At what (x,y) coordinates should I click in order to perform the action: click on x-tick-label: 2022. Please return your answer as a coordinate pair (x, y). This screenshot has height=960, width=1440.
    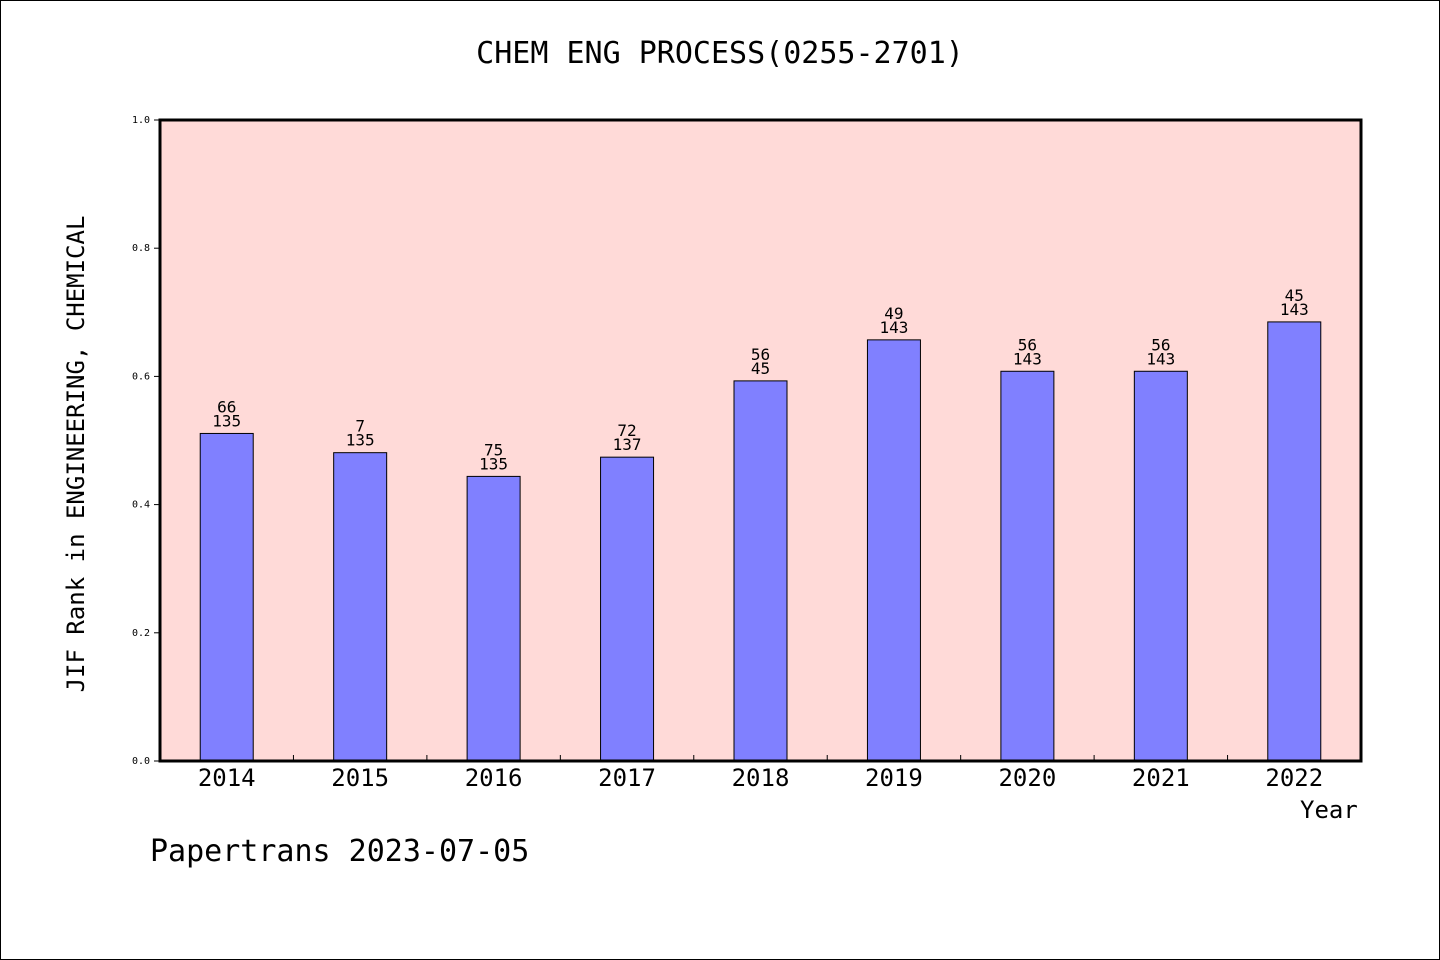
    Looking at the image, I should click on (1294, 778).